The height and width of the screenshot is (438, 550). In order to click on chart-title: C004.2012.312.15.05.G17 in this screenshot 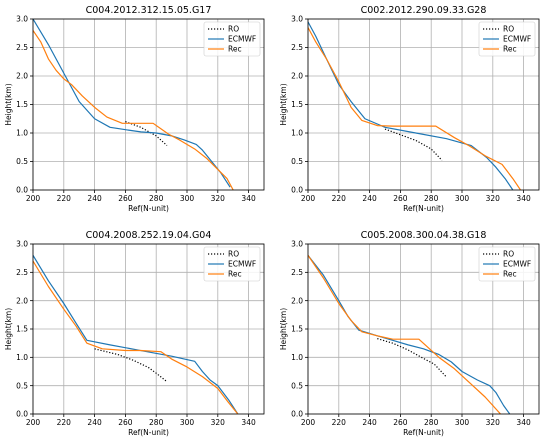, I will do `click(149, 10)`.